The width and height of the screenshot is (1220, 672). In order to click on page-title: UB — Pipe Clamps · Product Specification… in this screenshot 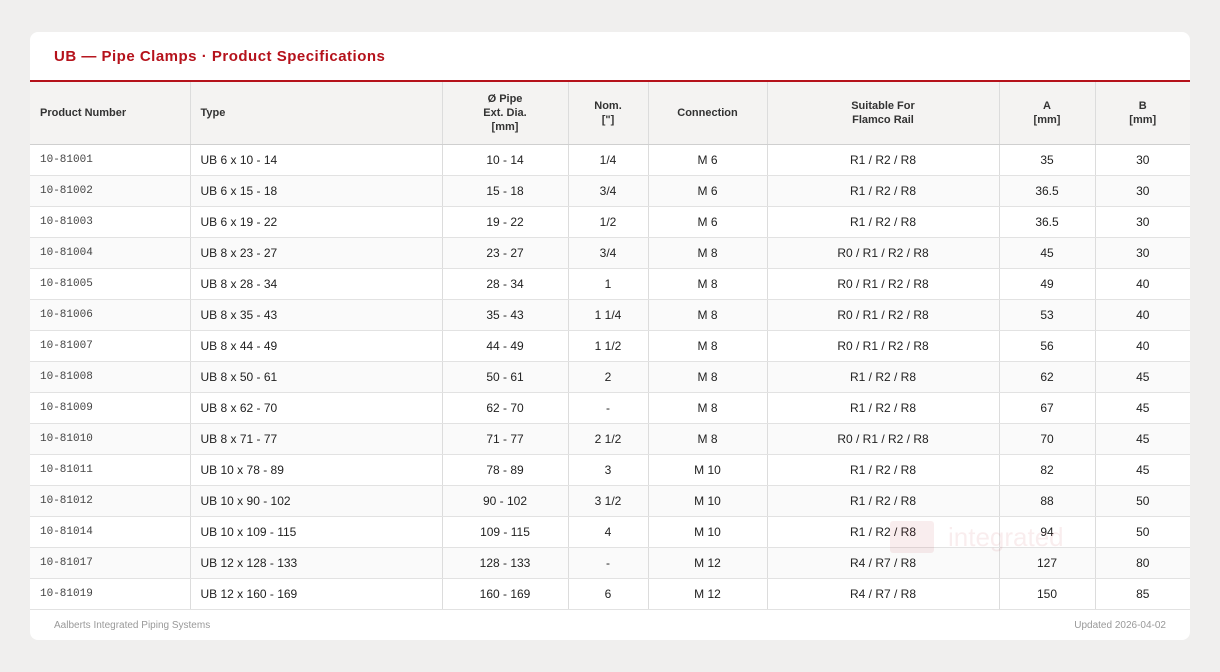, I will do `click(220, 56)`.